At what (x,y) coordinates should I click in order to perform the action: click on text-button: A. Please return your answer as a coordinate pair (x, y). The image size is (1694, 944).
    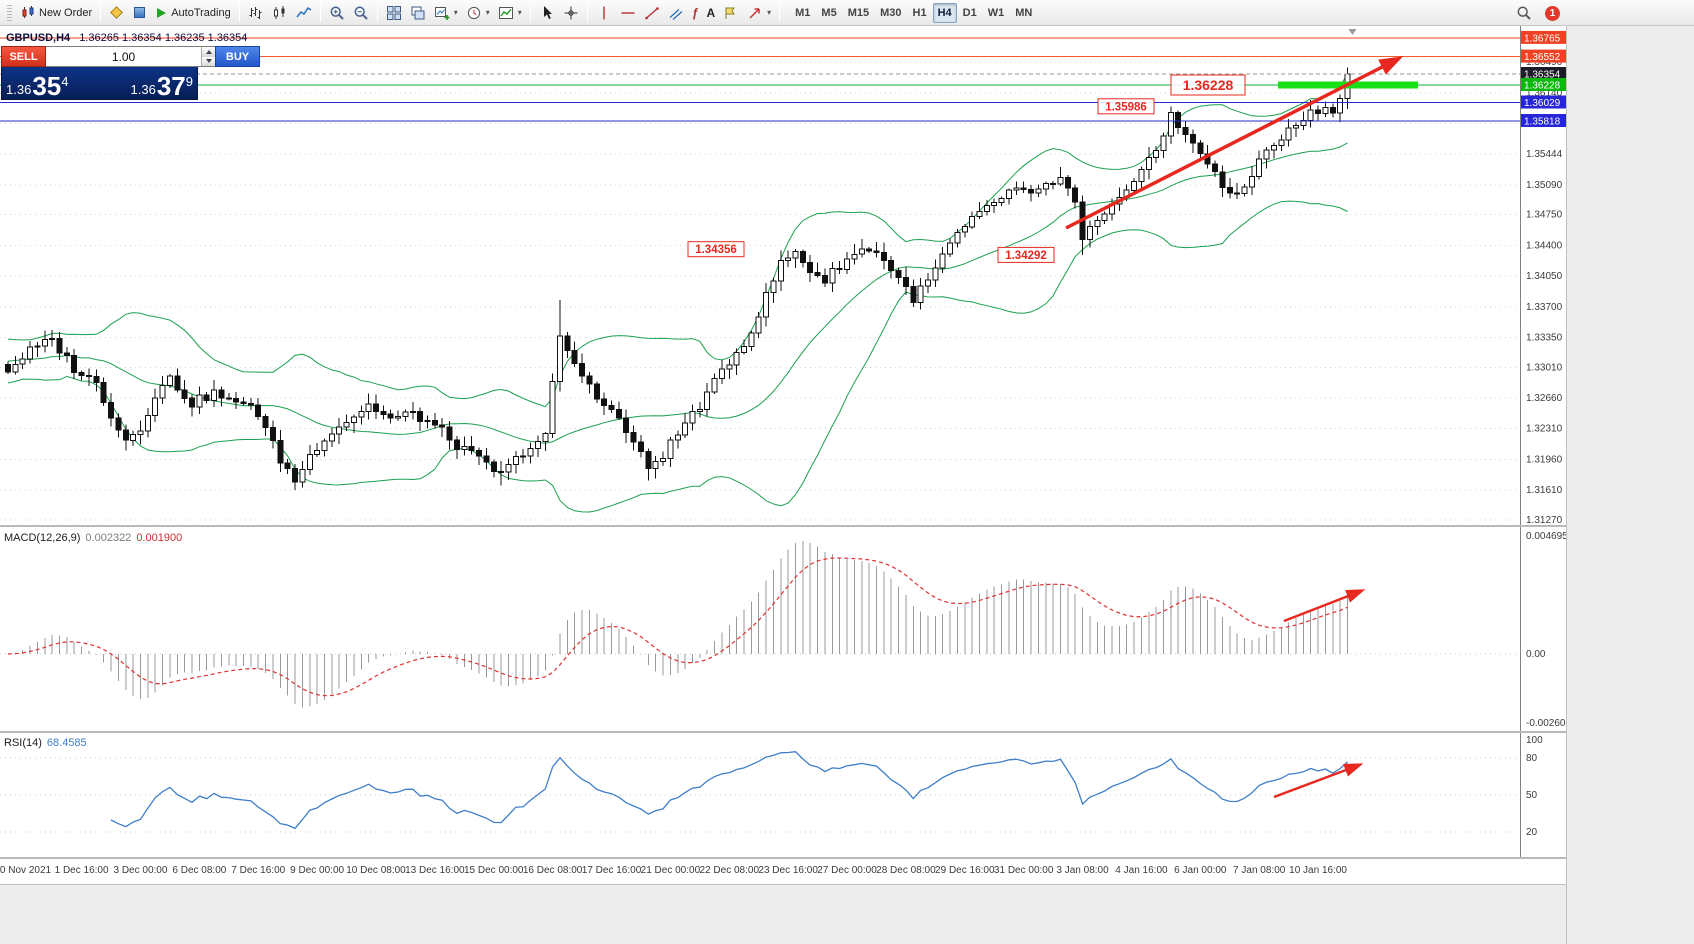
    Looking at the image, I should click on (710, 13).